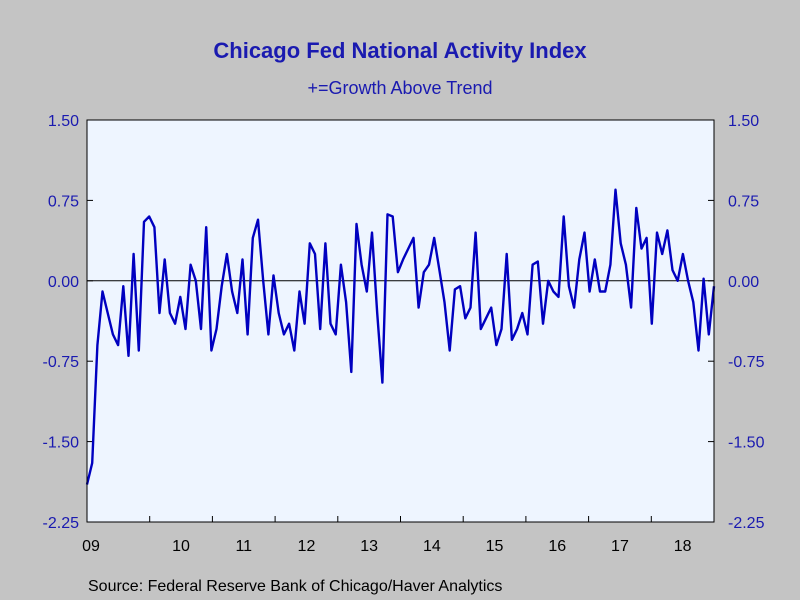  I want to click on y-tick-label-right: 1.50, so click(743, 121).